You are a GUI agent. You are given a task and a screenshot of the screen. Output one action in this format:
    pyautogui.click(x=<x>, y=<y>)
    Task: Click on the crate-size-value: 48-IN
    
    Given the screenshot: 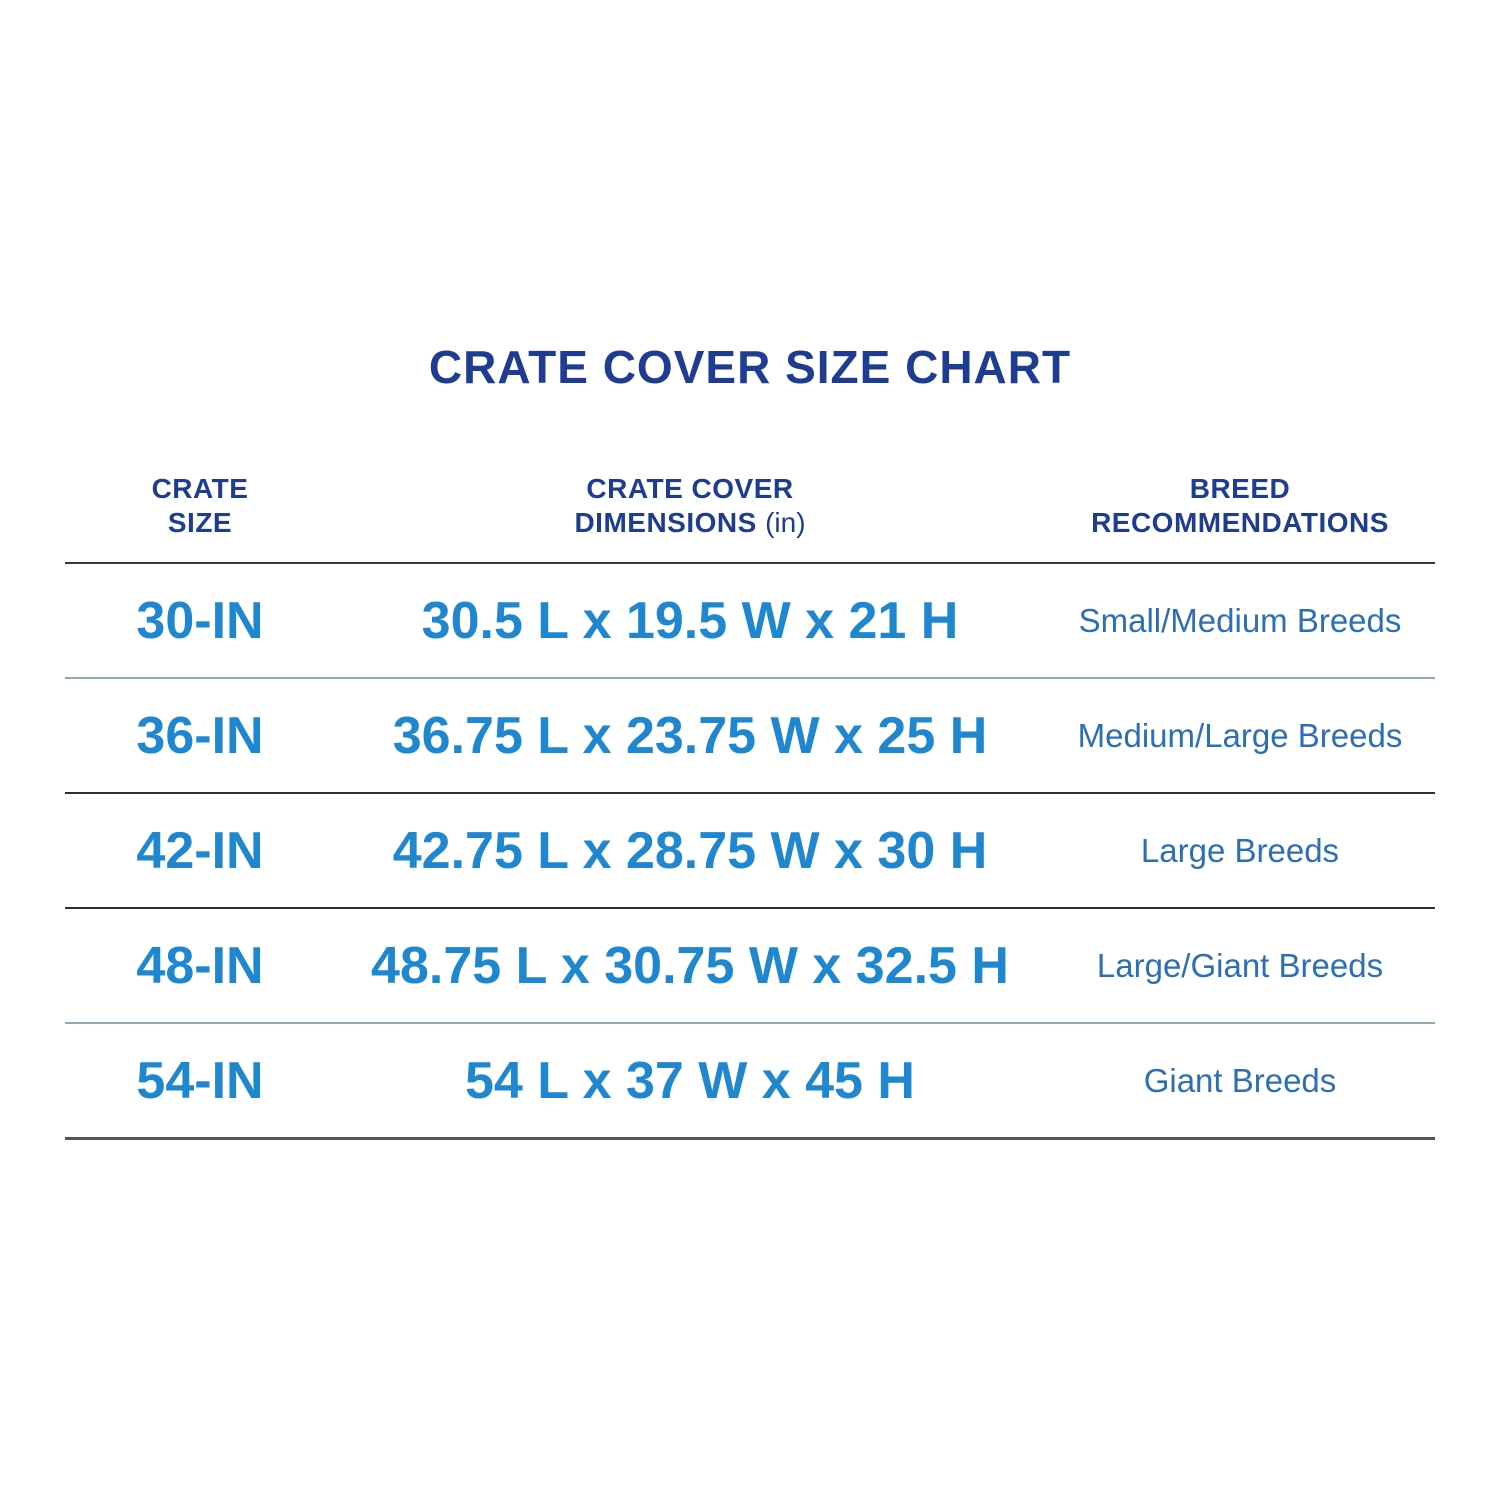 What is the action you would take?
    pyautogui.click(x=200, y=965)
    